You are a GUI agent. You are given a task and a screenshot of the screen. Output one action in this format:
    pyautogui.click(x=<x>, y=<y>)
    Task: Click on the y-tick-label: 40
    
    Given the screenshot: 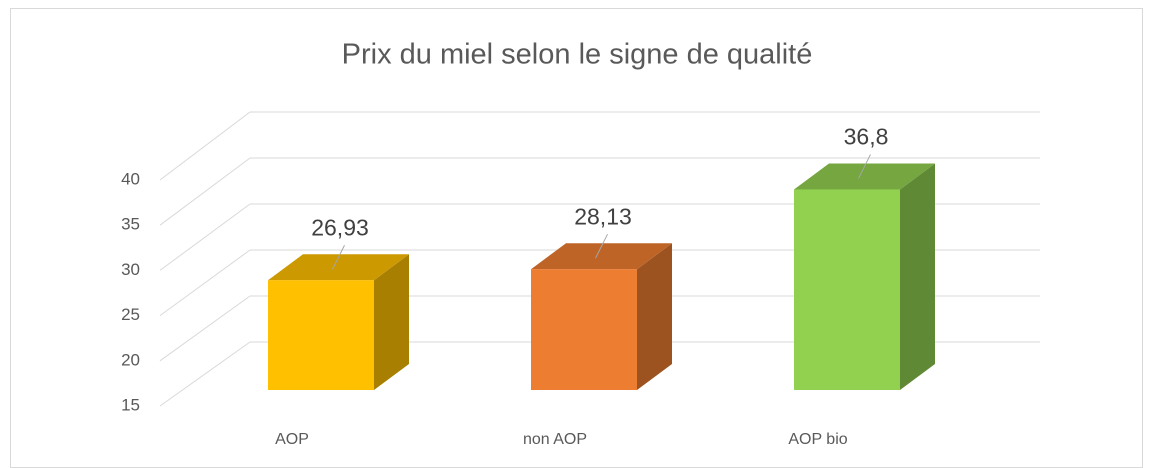 What is the action you would take?
    pyautogui.click(x=130, y=178)
    